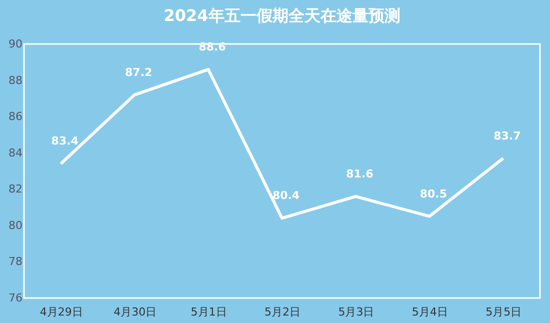 The height and width of the screenshot is (323, 550). Describe the element at coordinates (15, 80) in the screenshot. I see `y-tick-label: 88` at that location.